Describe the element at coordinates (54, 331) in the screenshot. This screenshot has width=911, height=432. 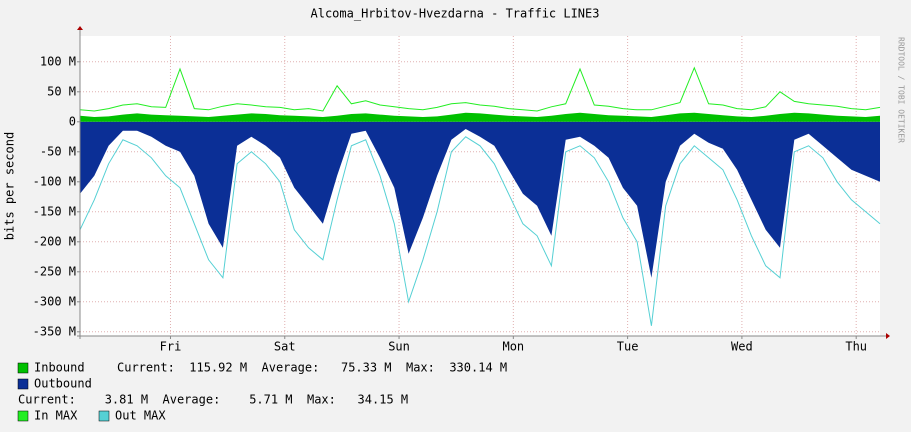
I see `y-tick-label: -350 M` at that location.